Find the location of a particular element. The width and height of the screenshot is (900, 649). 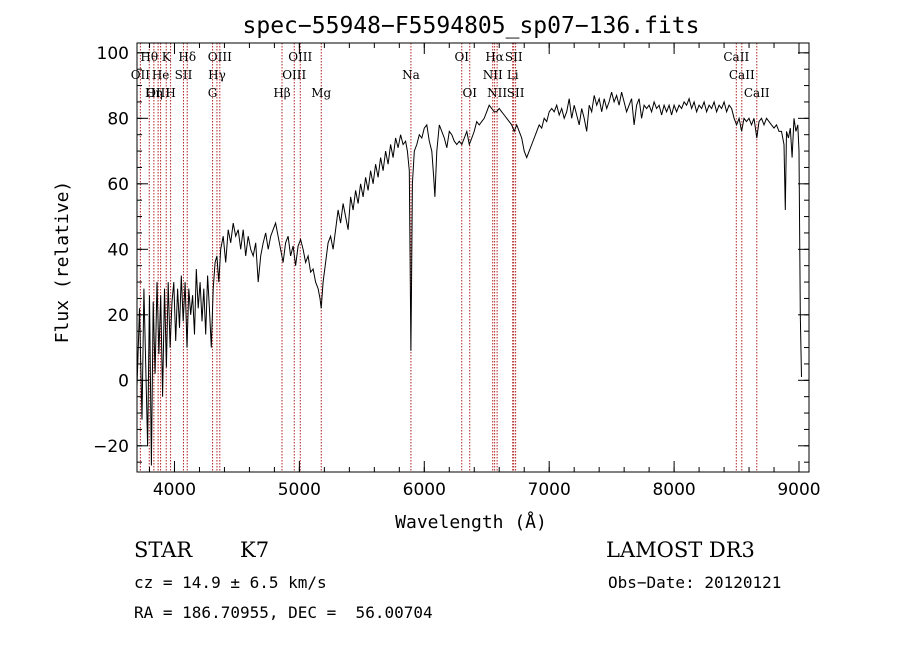

spectral-line-label-9: OIII is located at coordinates (220, 57).